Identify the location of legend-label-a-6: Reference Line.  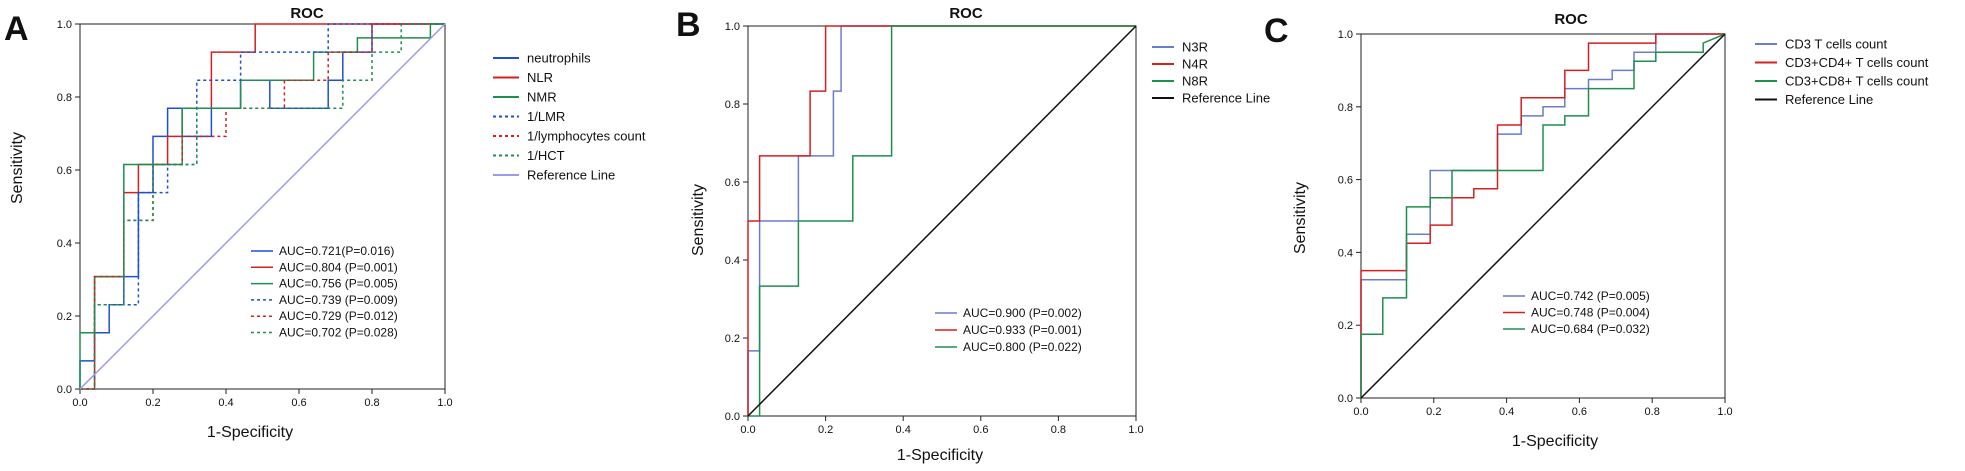
(571, 175).